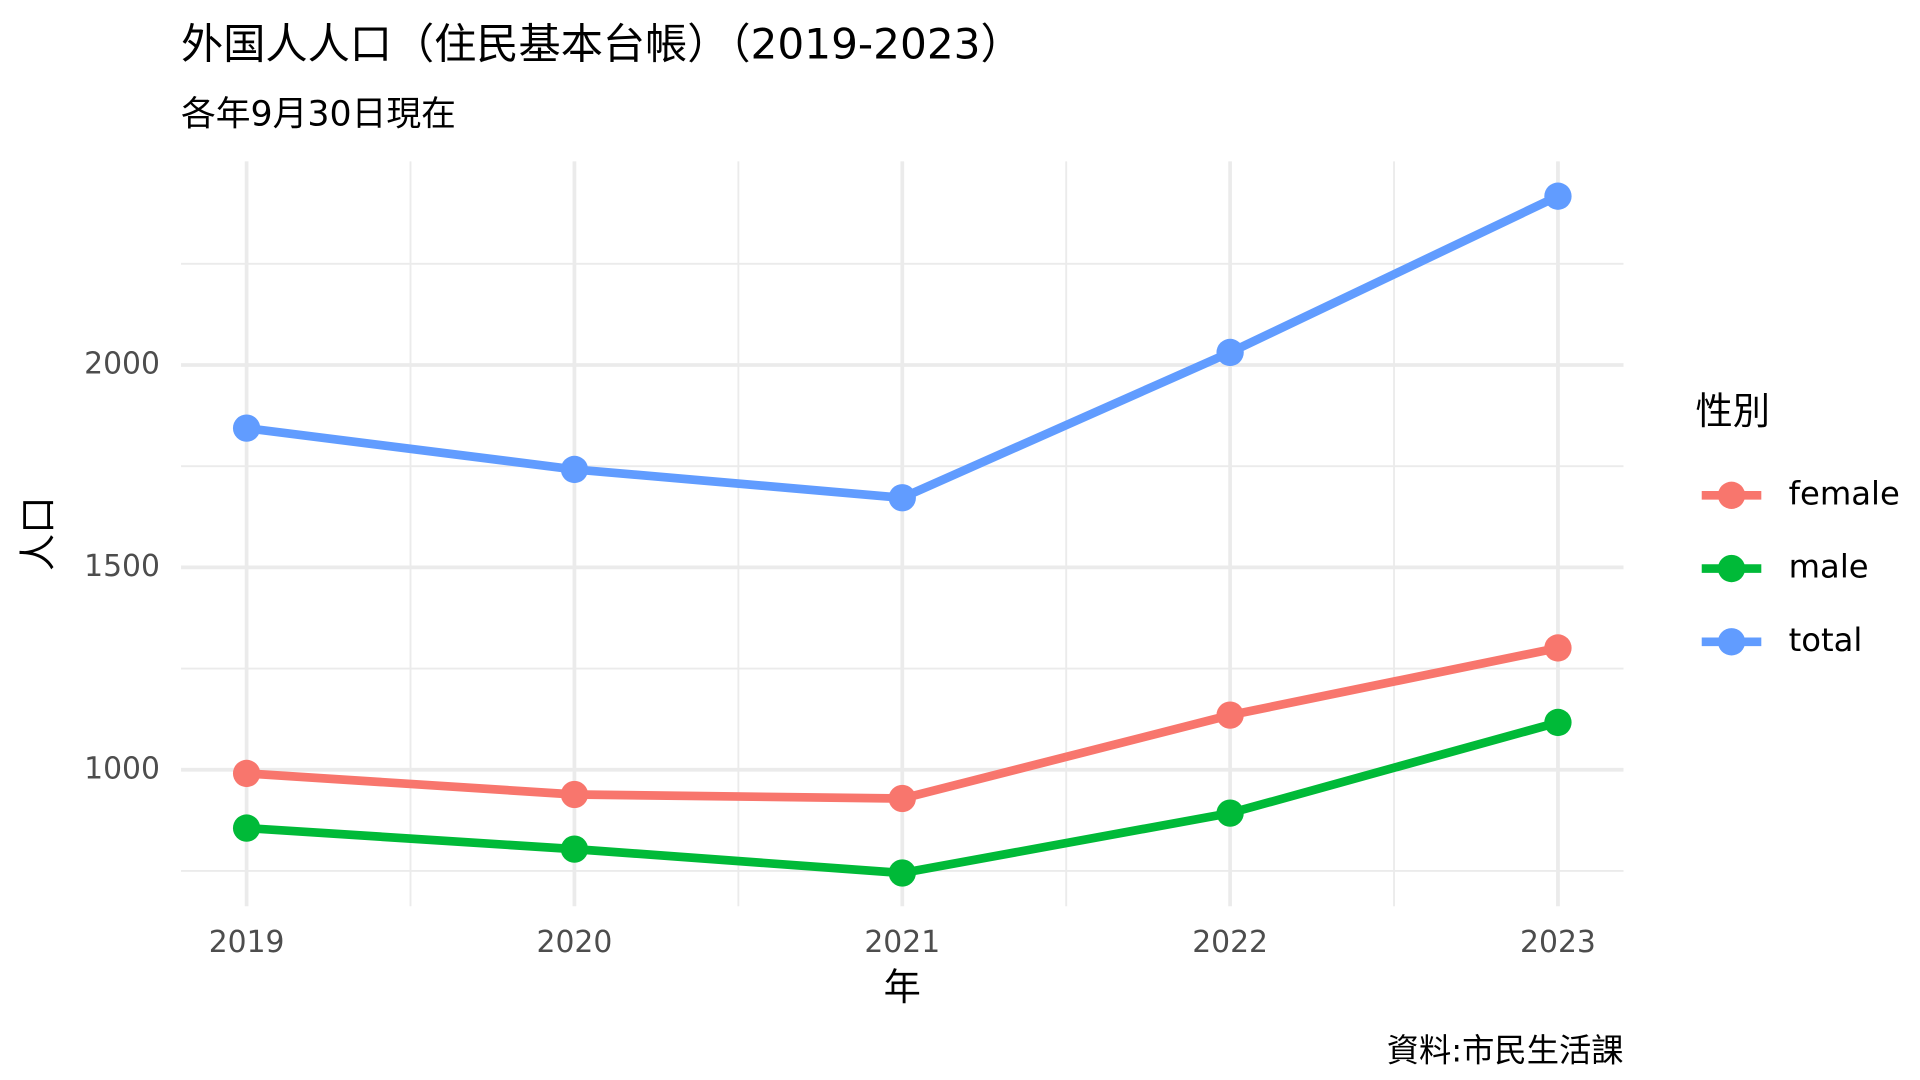  I want to click on legend-label: male, so click(1829, 567).